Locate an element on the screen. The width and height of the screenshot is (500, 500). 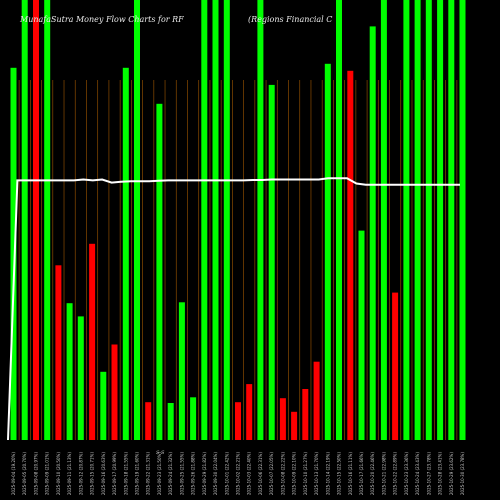
x-tick-label: 2025-10-02 (22.21%) is located at coordinates (238, 473).